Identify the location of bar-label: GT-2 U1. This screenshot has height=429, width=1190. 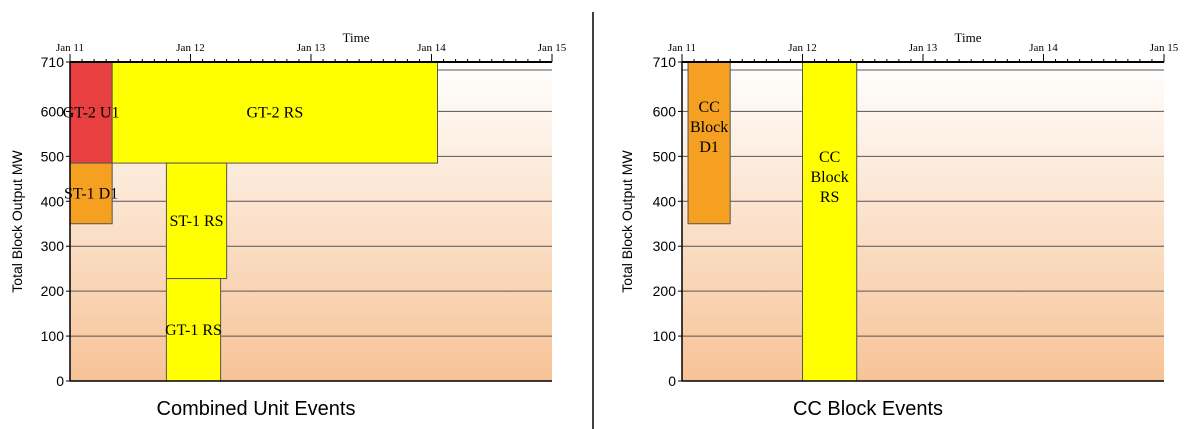
(91, 113).